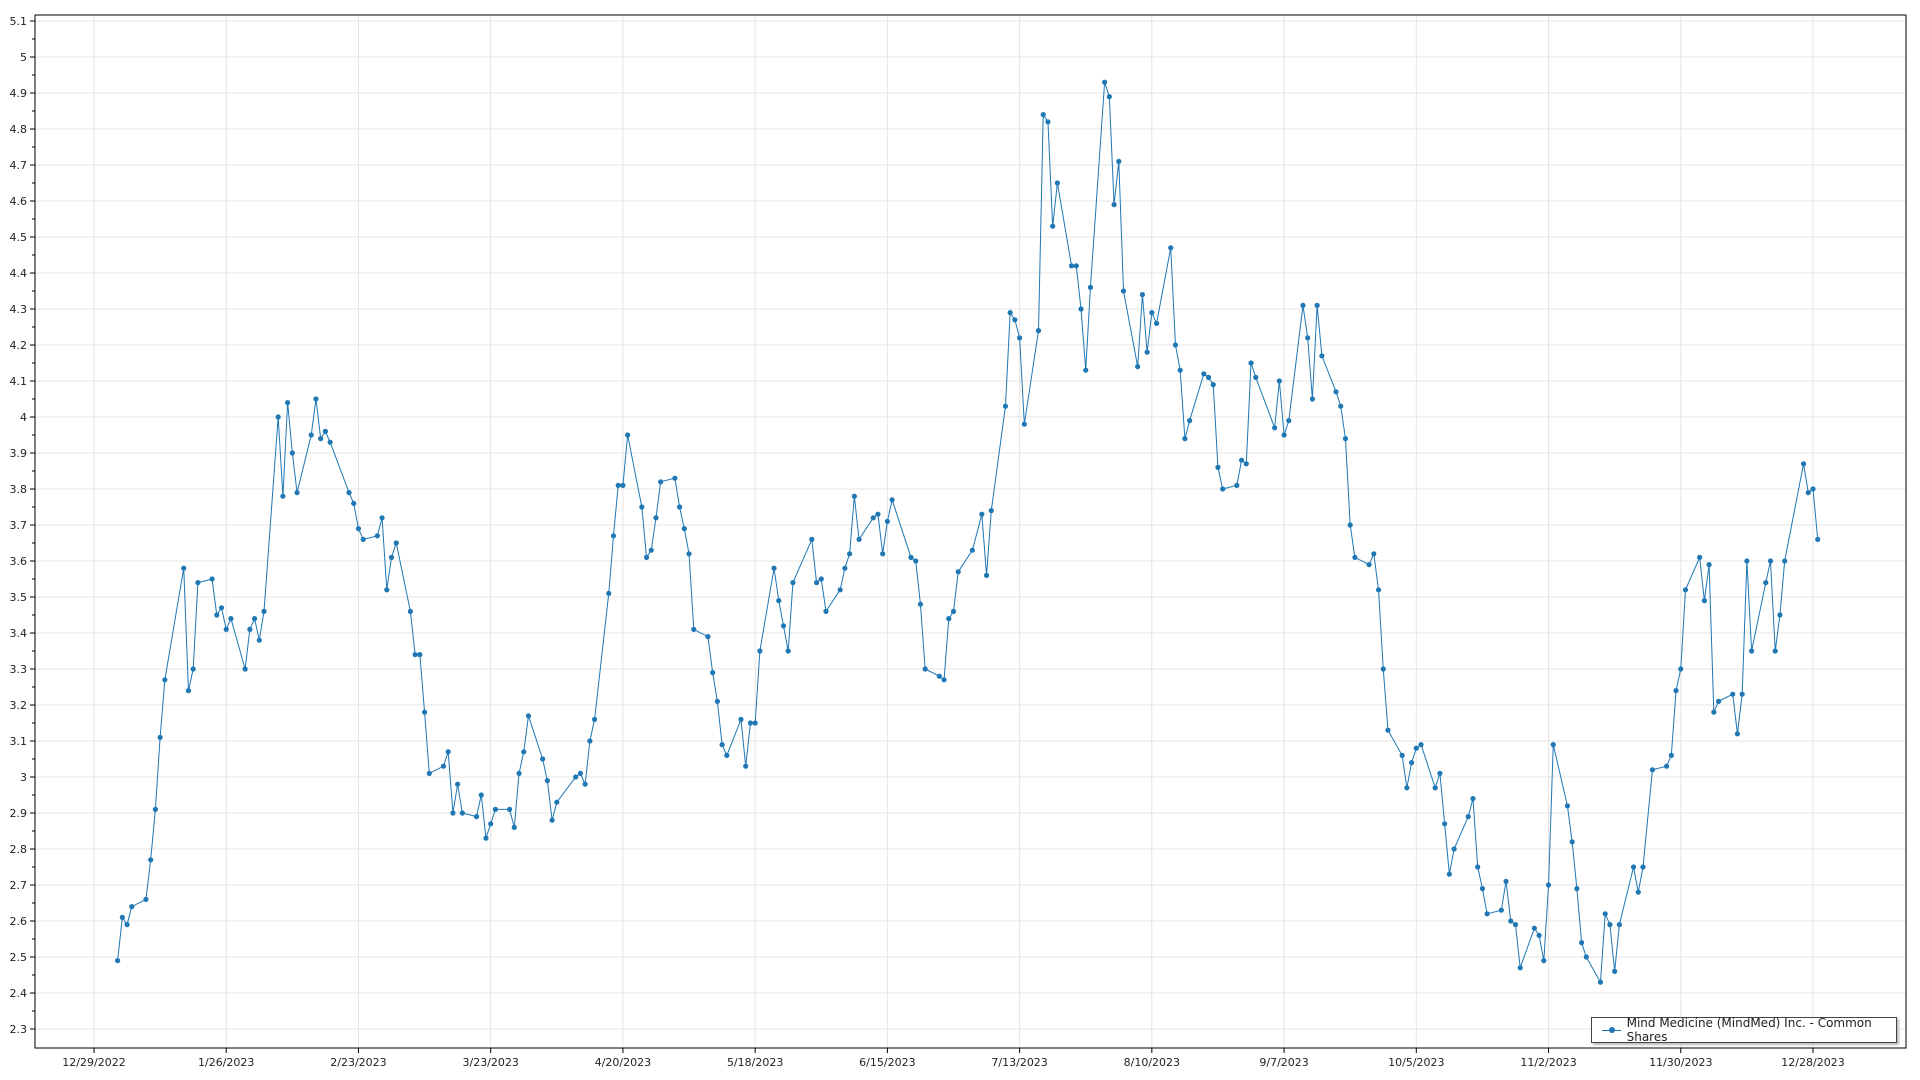 The image size is (1920, 1080). What do you see at coordinates (19, 705) in the screenshot?
I see `y-tick-label: 3.2` at bounding box center [19, 705].